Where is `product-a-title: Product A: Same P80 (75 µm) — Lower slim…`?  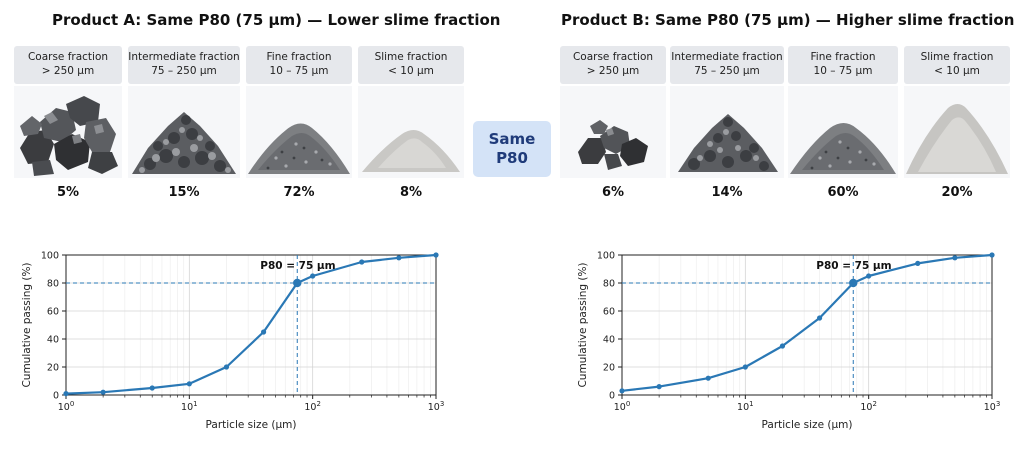
product-a-title: Product A: Same P80 (75 µm) — Lower slim… is located at coordinates (276, 20).